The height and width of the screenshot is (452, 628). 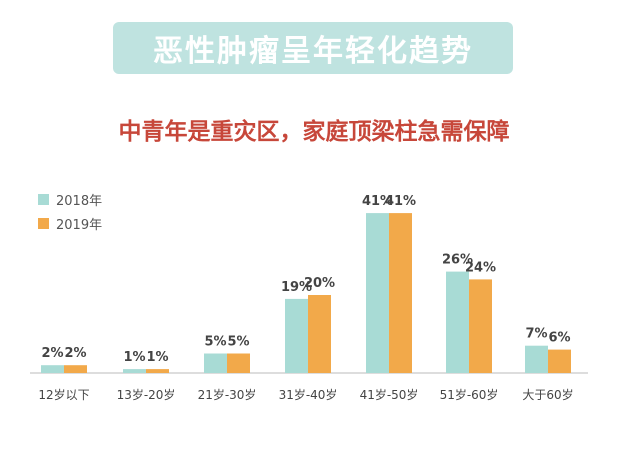 What do you see at coordinates (63, 394) in the screenshot?
I see `x-tick-label-0: 12岁以下` at bounding box center [63, 394].